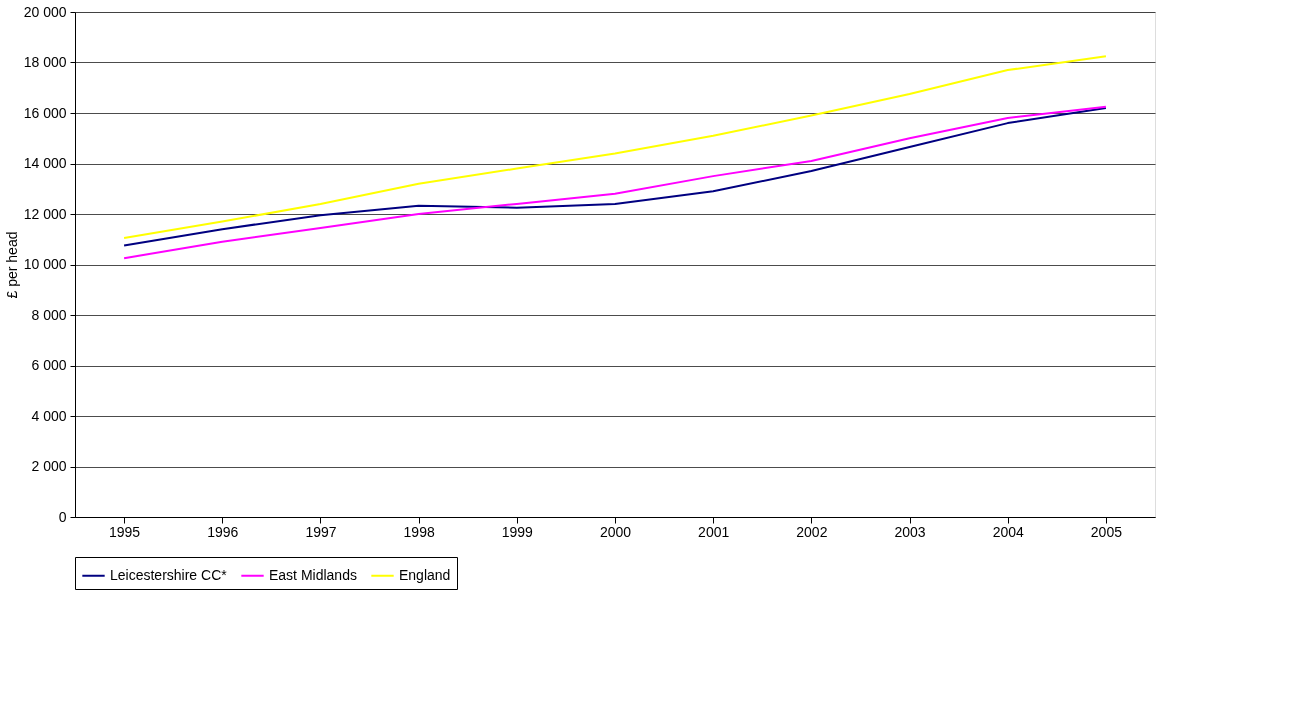  What do you see at coordinates (45, 11) in the screenshot?
I see `y-tick-label: 20 000` at bounding box center [45, 11].